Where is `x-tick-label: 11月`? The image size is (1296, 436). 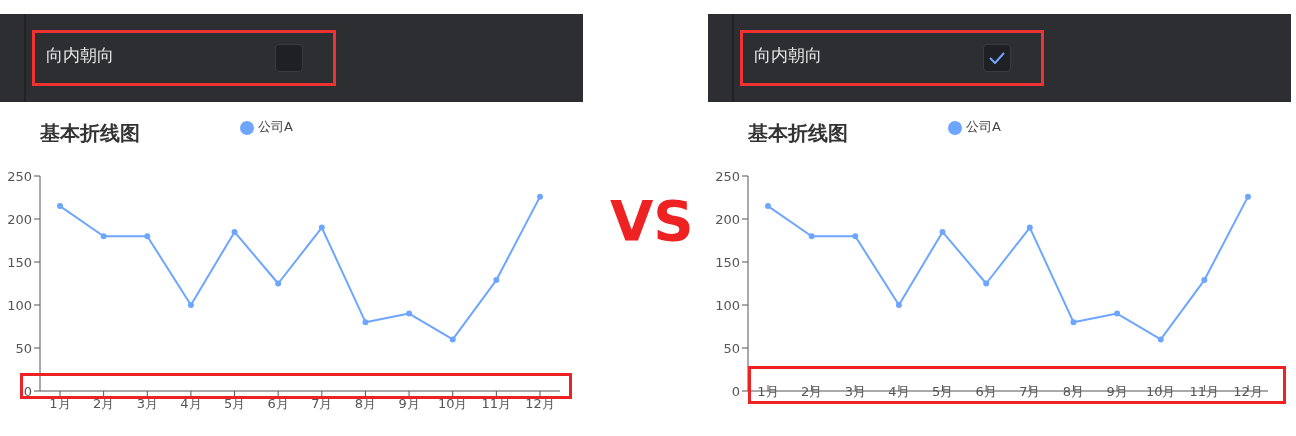
x-tick-label: 11月 is located at coordinates (1204, 392).